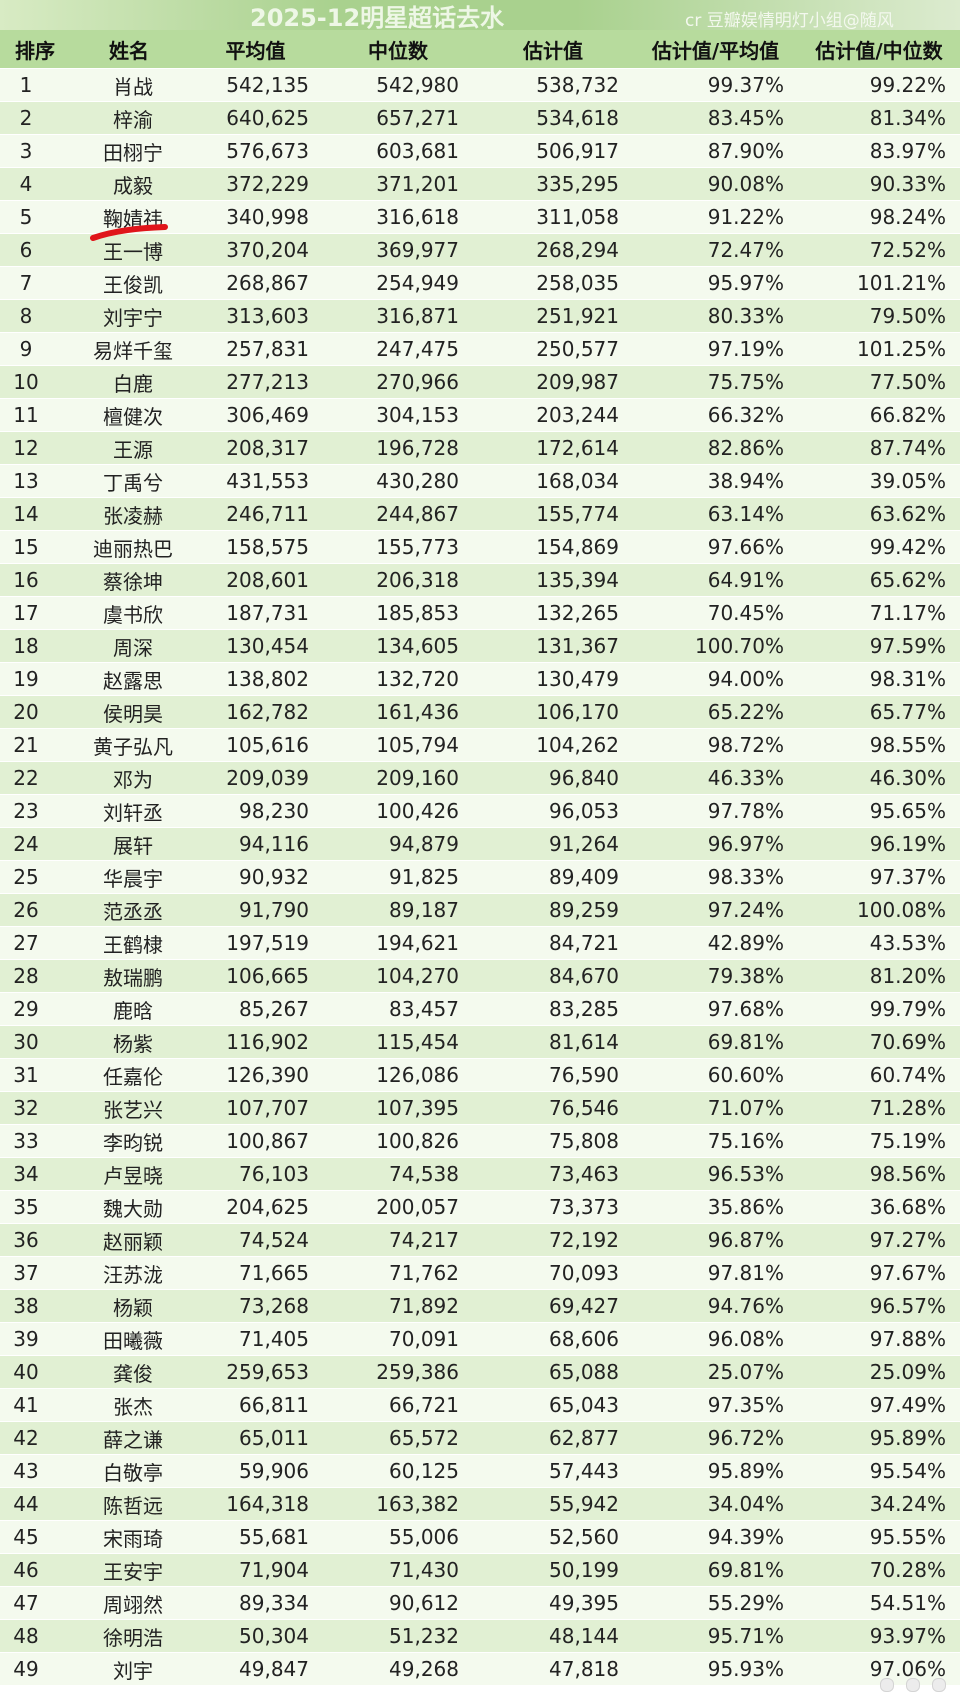  Describe the element at coordinates (398, 49) in the screenshot. I see `column-header-median: 中位数` at that location.